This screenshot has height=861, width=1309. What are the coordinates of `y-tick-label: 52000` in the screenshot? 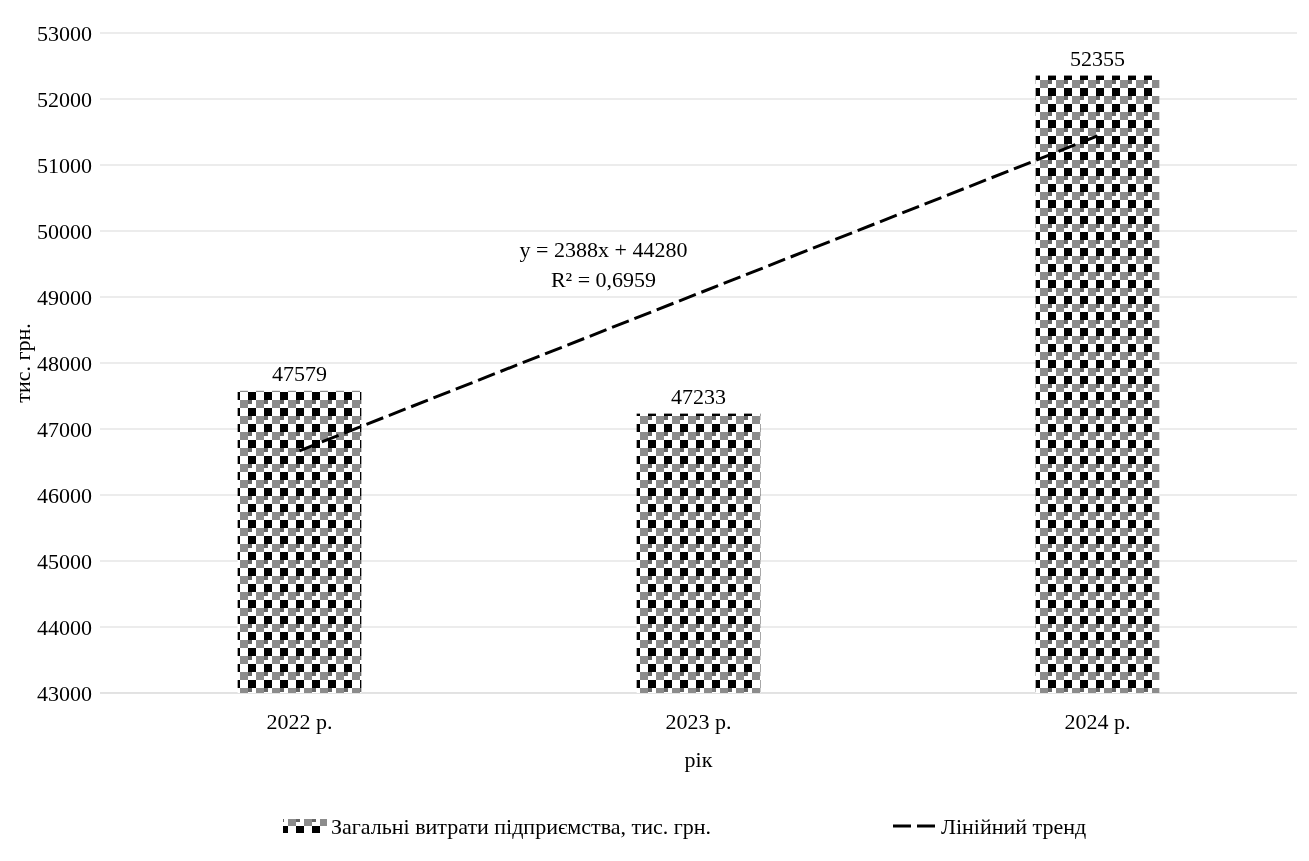 It's located at (64, 99).